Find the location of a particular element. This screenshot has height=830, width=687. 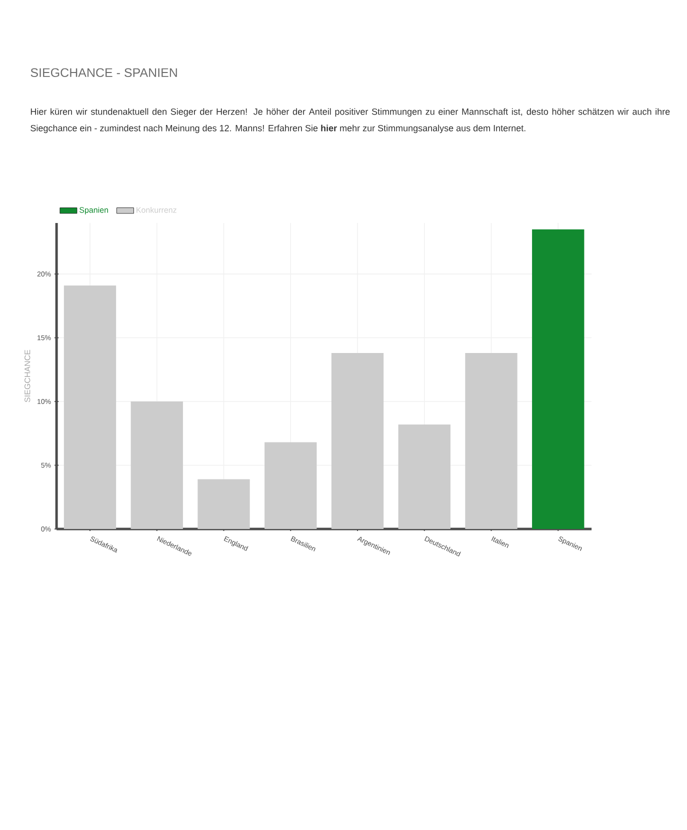

legend-label: Spanien is located at coordinates (94, 210).